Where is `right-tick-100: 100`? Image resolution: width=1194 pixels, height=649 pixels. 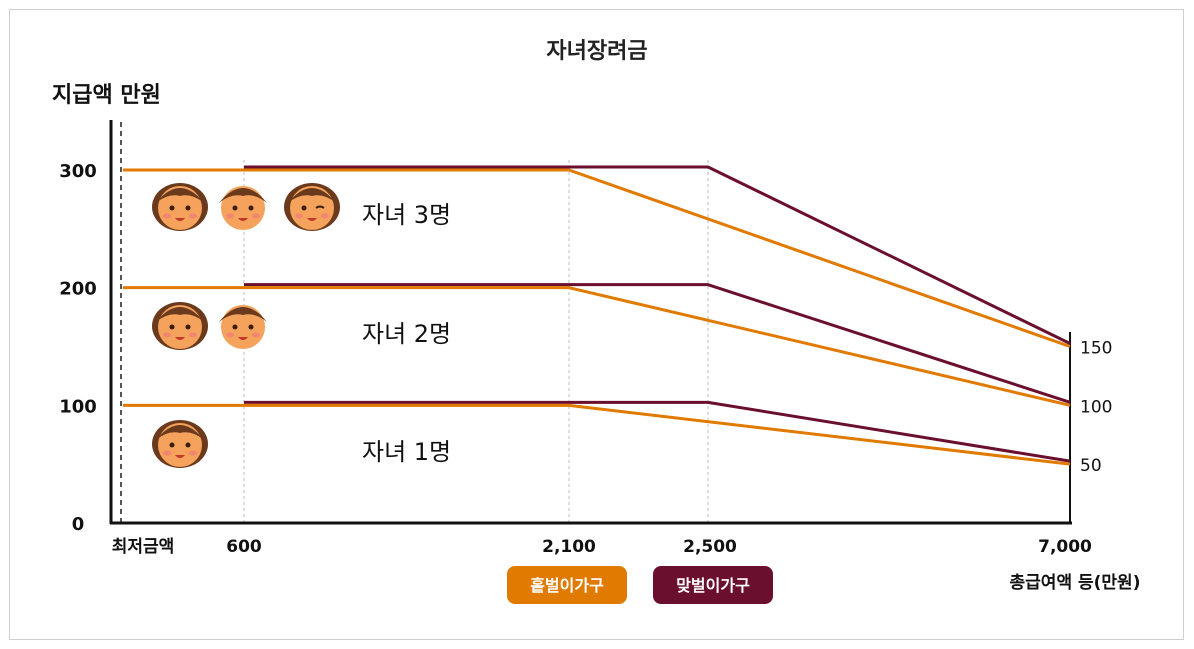 right-tick-100: 100 is located at coordinates (1096, 407).